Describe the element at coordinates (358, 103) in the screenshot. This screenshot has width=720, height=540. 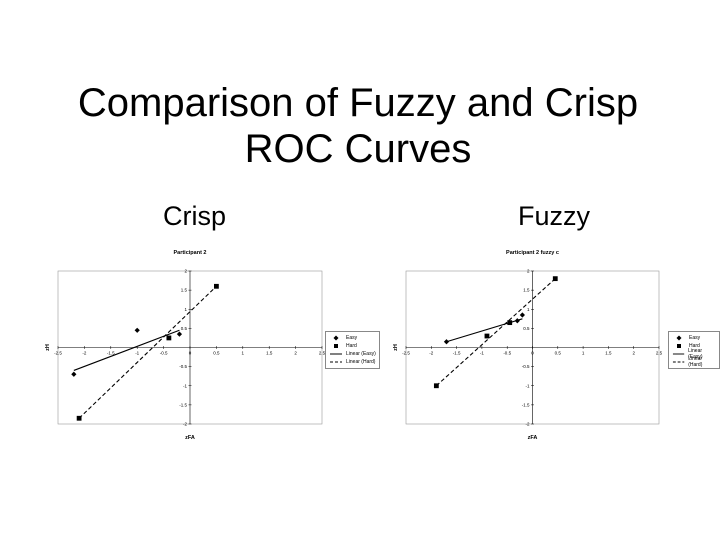
I see `slide-title-line-1: Comparison of Fuzzy and Crisp` at that location.